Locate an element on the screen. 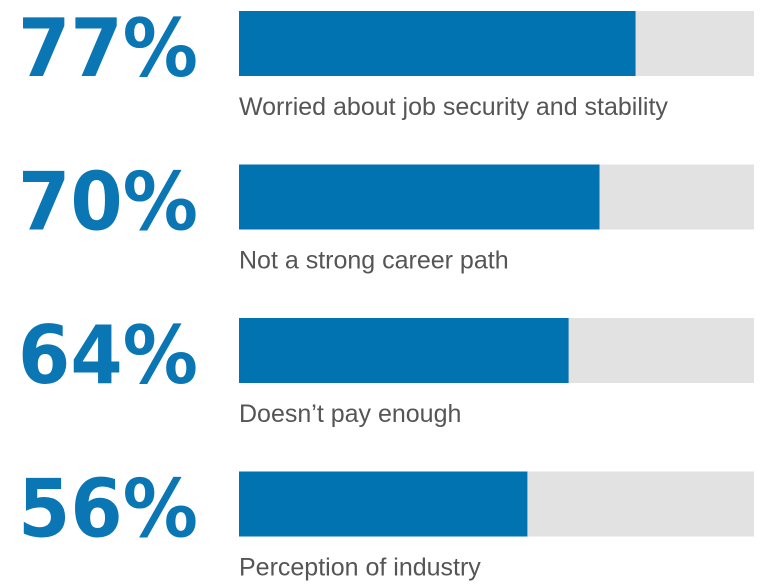  value-label: 70% is located at coordinates (108, 202).